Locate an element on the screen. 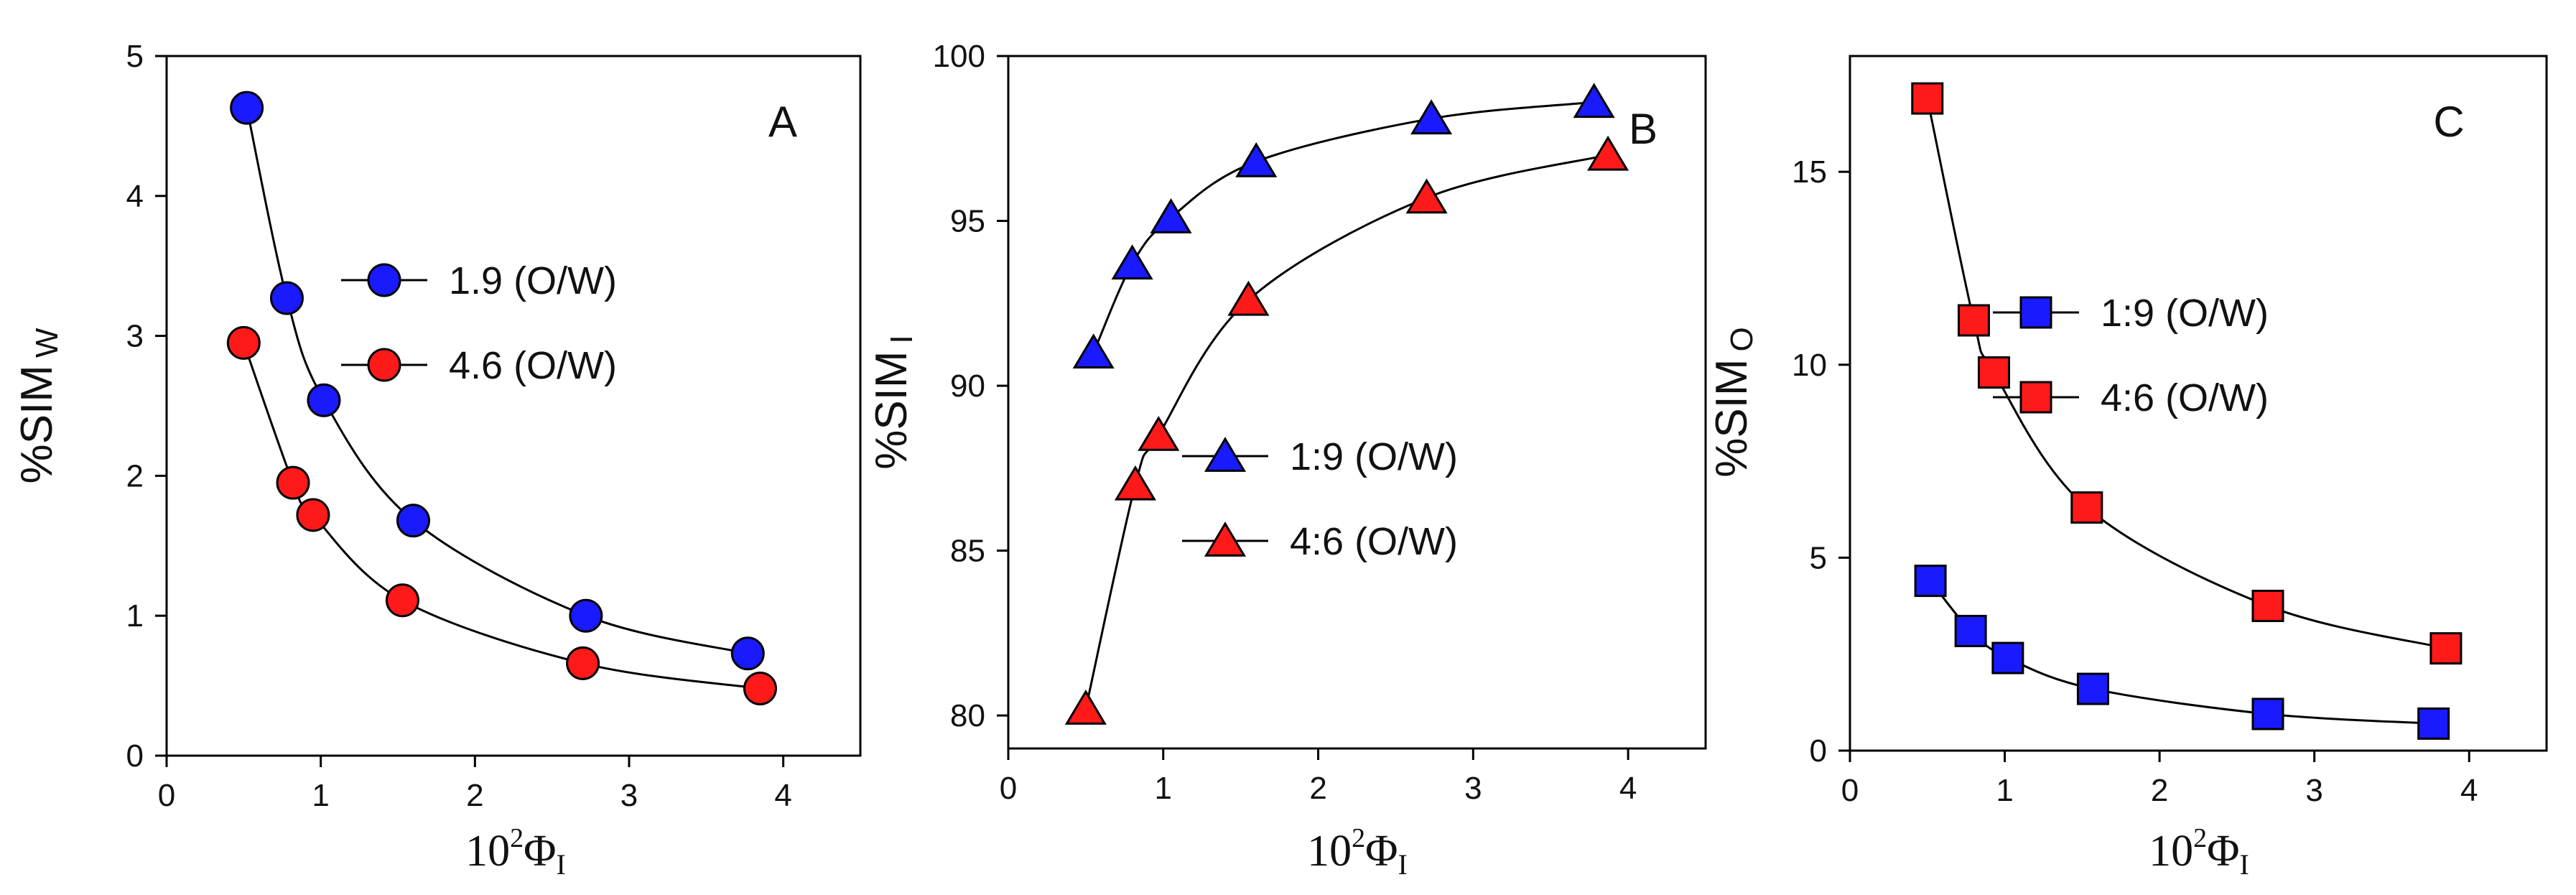  y-tick-label: 3 is located at coordinates (135, 337).